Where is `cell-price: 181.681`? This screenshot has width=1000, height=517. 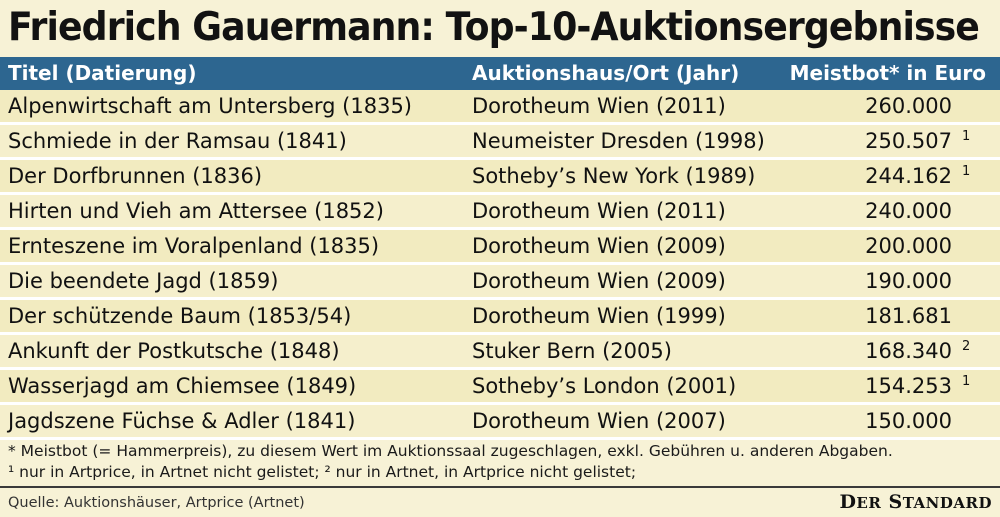 cell-price: 181.681 is located at coordinates (908, 316).